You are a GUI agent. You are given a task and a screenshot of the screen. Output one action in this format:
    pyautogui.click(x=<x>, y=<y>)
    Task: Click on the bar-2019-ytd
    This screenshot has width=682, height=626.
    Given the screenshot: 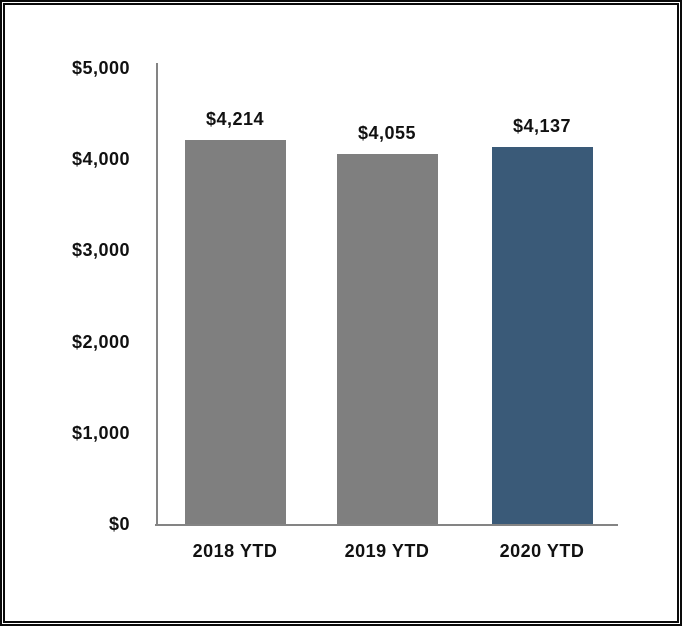 What is the action you would take?
    pyautogui.click(x=387, y=339)
    